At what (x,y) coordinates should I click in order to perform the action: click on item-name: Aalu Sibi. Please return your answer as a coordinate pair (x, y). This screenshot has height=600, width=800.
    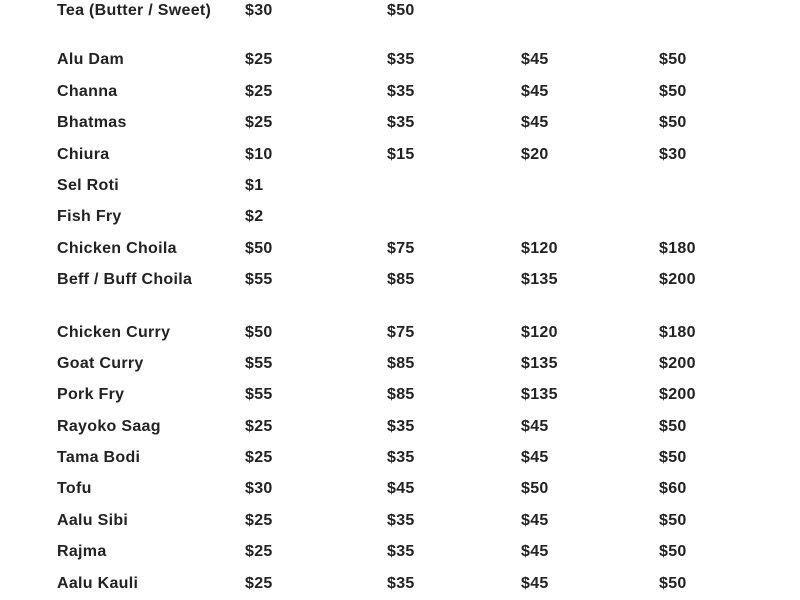
    Looking at the image, I should click on (93, 520).